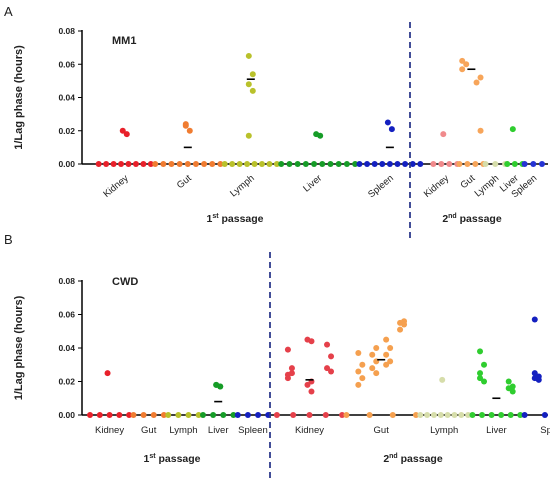 The width and height of the screenshot is (550, 484). What do you see at coordinates (218, 408) in the screenshot?
I see `group-liver-p1: Liver` at bounding box center [218, 408].